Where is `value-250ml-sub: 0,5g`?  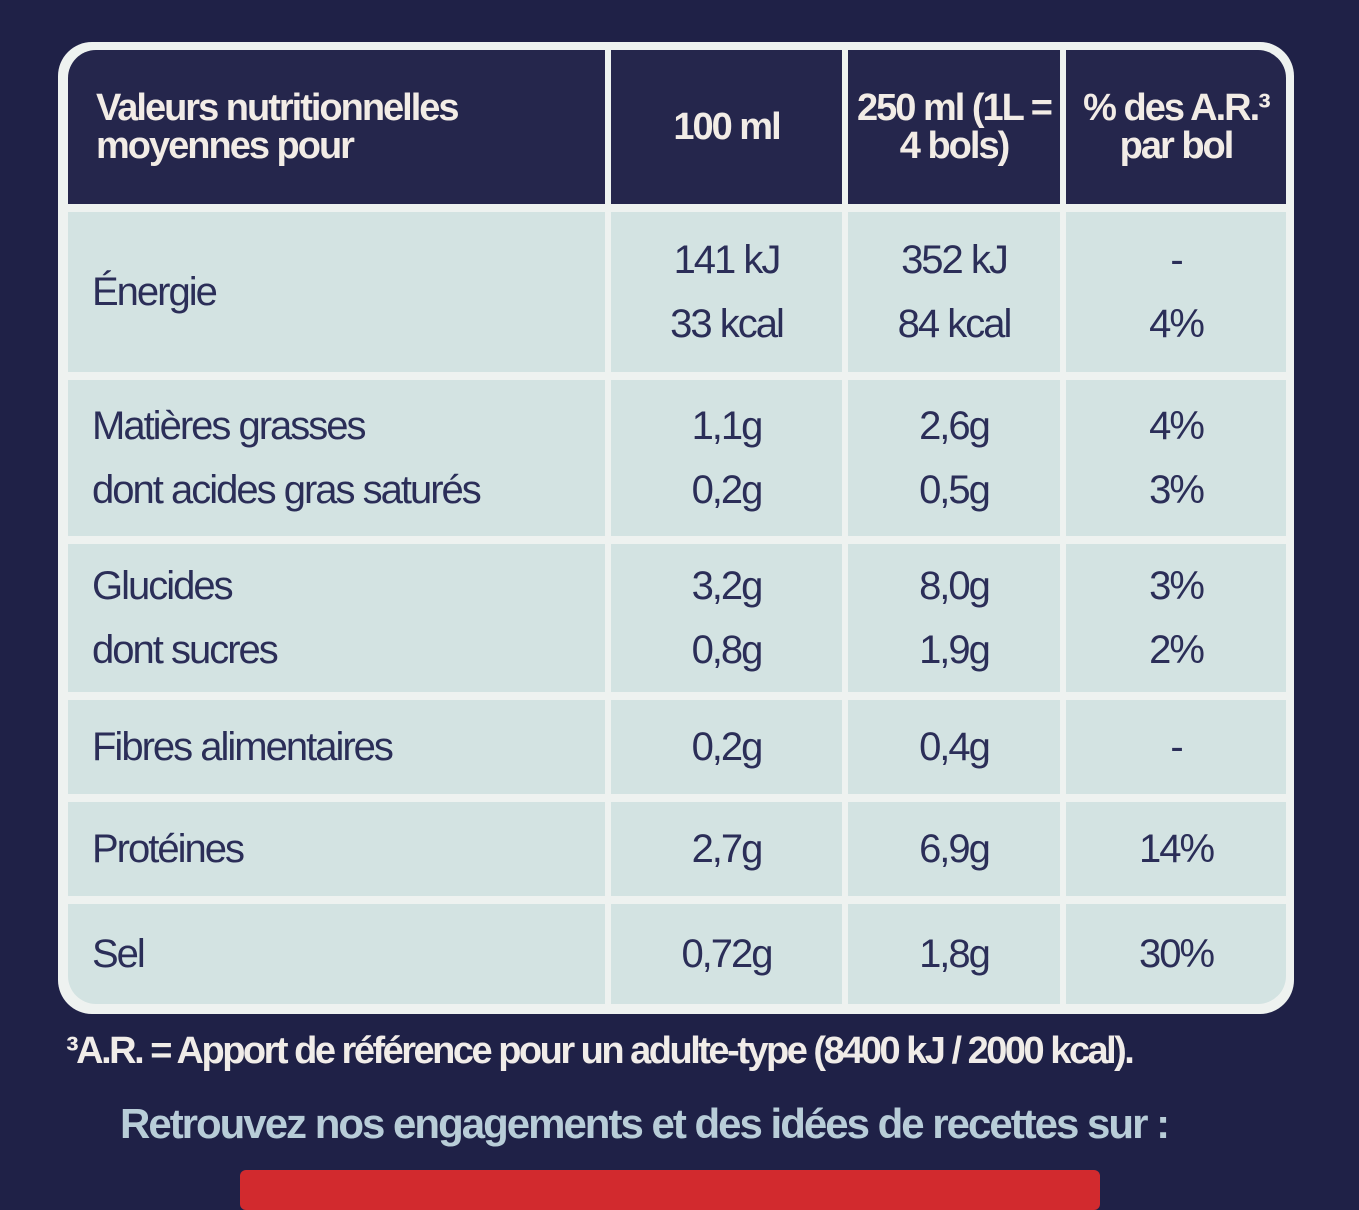 value-250ml-sub: 0,5g is located at coordinates (955, 490).